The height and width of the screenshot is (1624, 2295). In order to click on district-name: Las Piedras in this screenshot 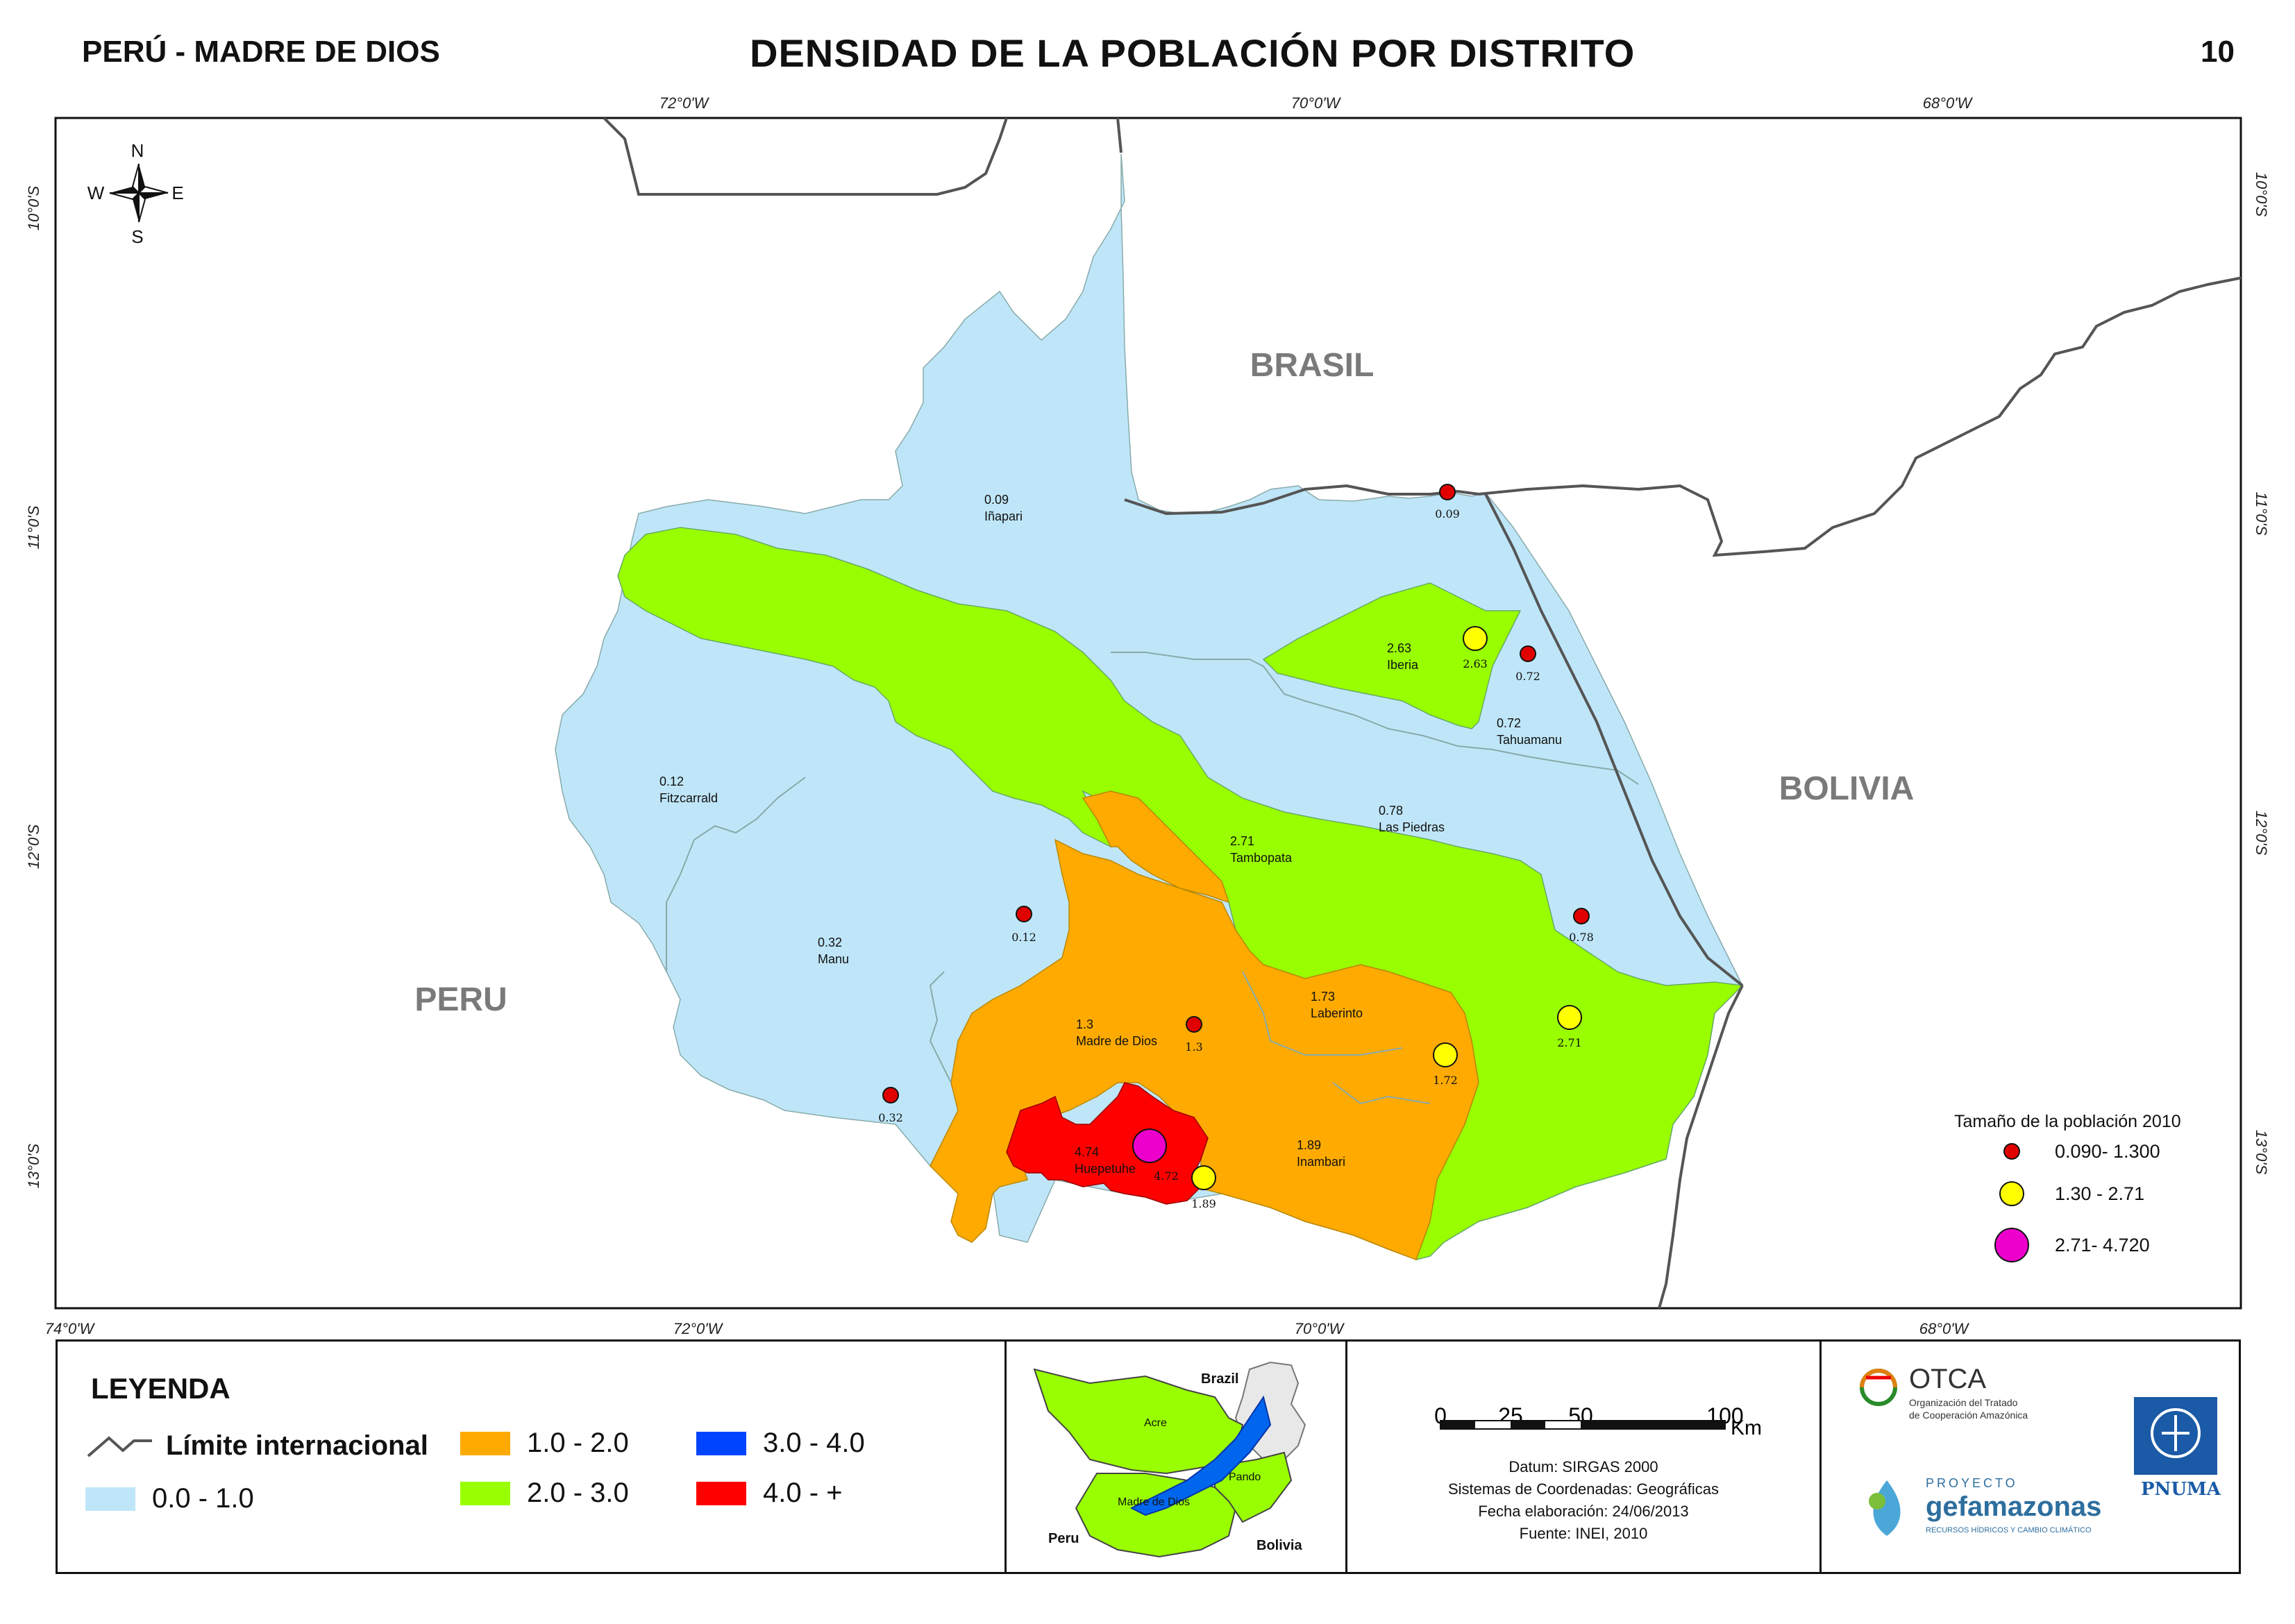, I will do `click(1412, 827)`.